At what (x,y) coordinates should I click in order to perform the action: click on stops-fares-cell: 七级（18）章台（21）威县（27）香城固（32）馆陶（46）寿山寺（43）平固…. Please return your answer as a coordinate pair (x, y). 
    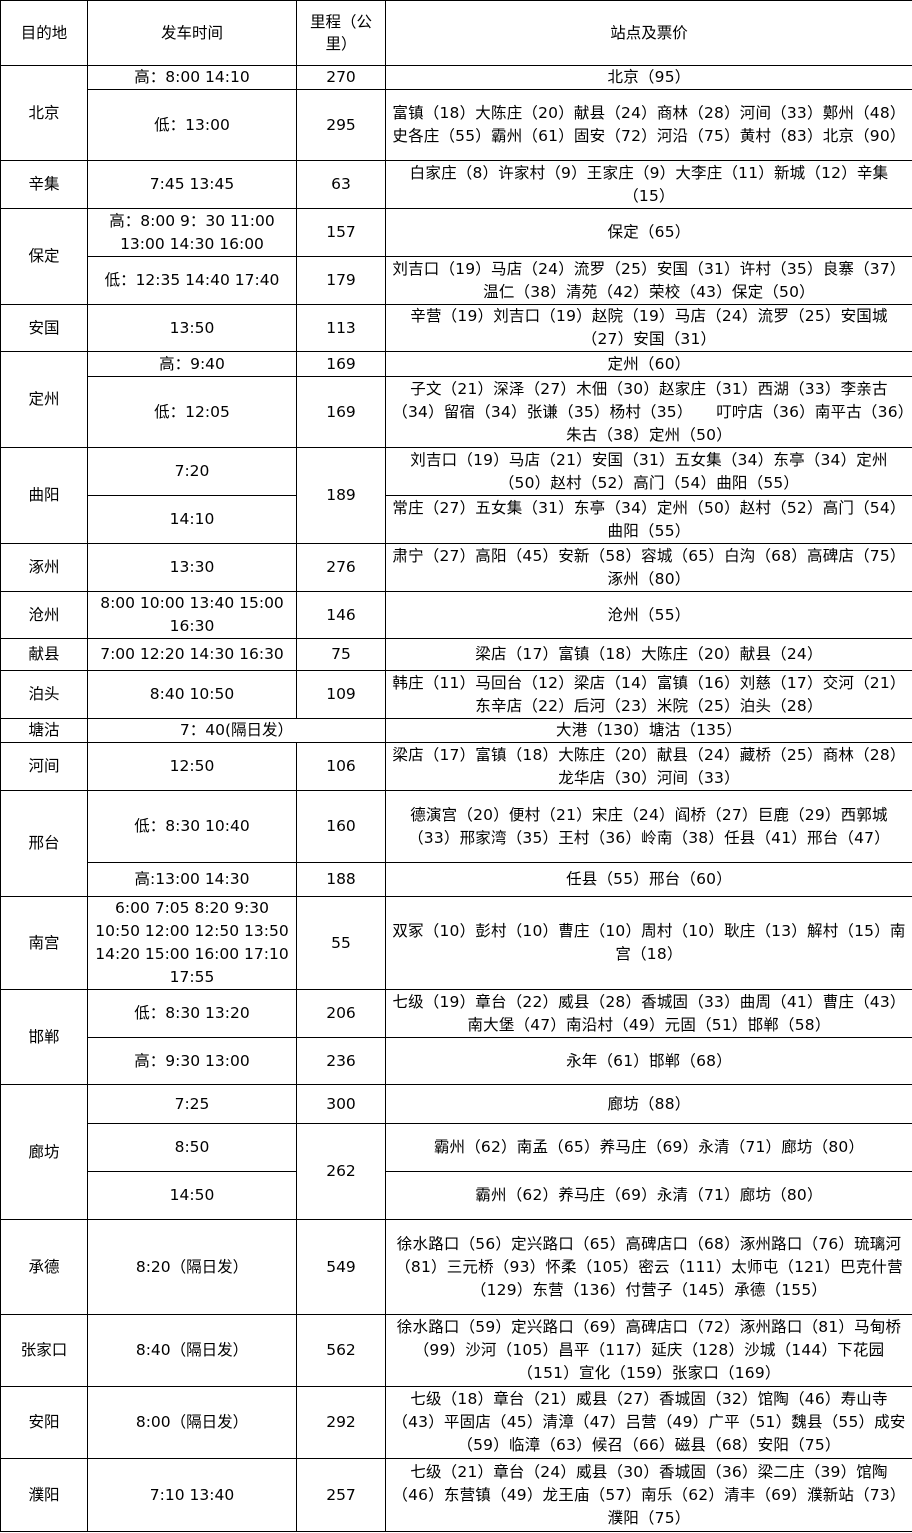
    Looking at the image, I should click on (648, 1422).